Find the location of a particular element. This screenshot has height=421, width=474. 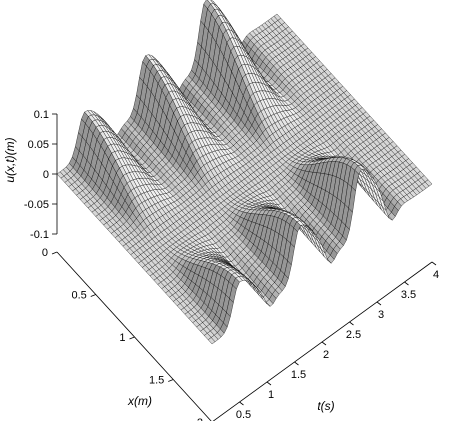

z-axis-label: u(x,t)(m) is located at coordinates (10, 159).